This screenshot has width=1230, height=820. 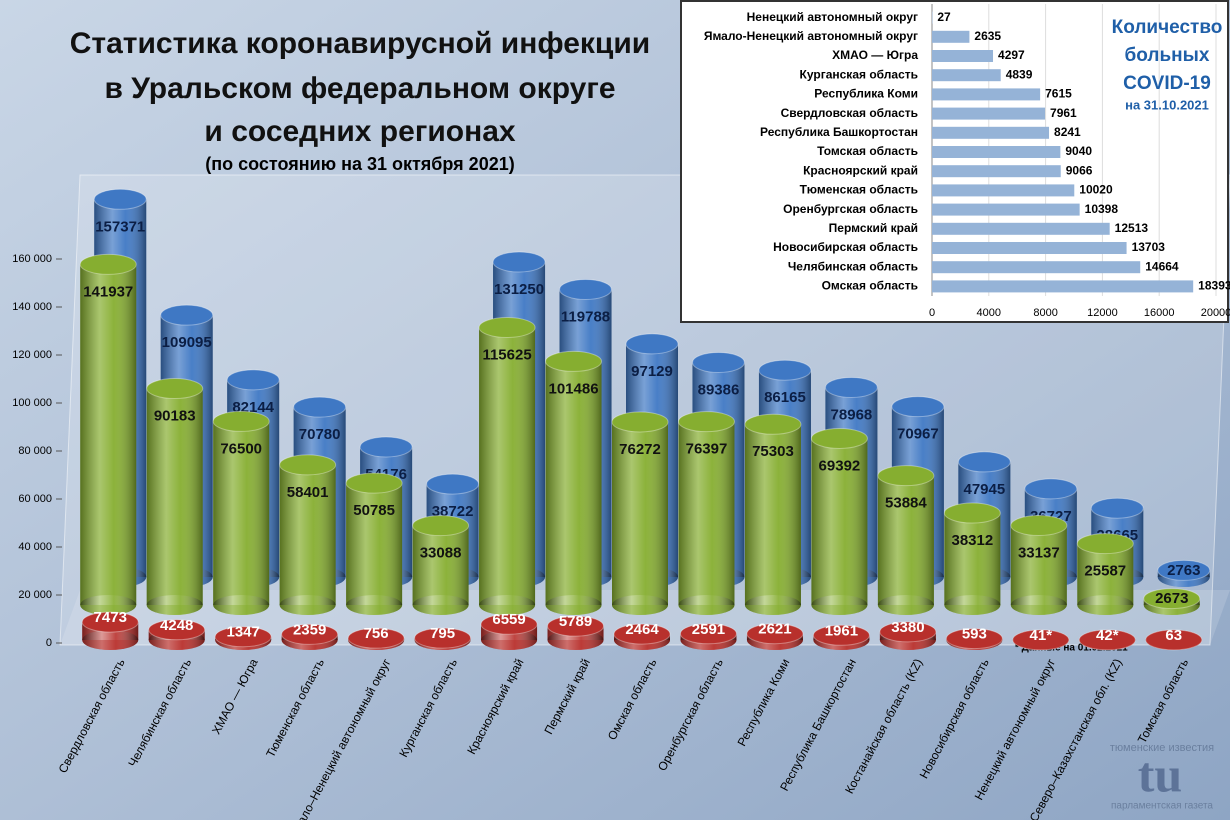 I want to click on logo-top: тюменские известия, so click(x=1162, y=748).